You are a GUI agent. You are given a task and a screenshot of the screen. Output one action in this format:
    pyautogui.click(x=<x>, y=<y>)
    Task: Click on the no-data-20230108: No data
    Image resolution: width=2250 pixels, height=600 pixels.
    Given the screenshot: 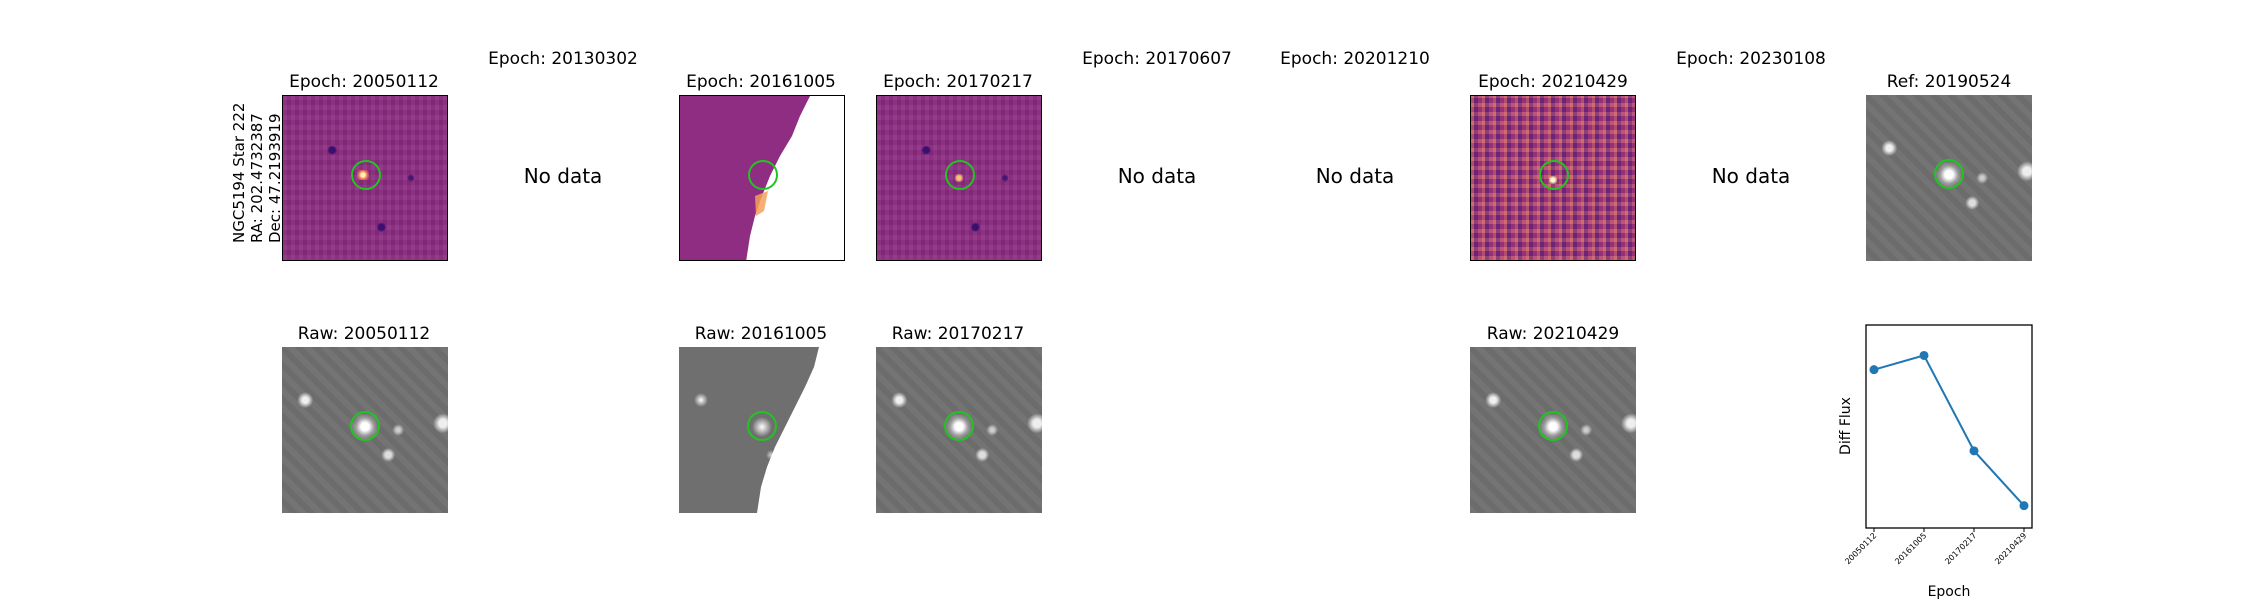 What is the action you would take?
    pyautogui.click(x=1751, y=176)
    